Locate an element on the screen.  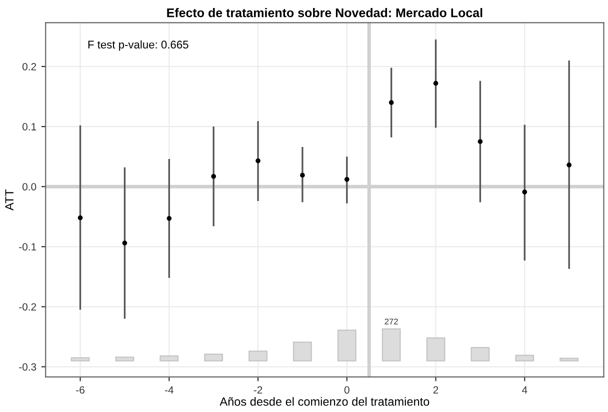
annotation: F test p-value: 0.665 is located at coordinates (138, 45).